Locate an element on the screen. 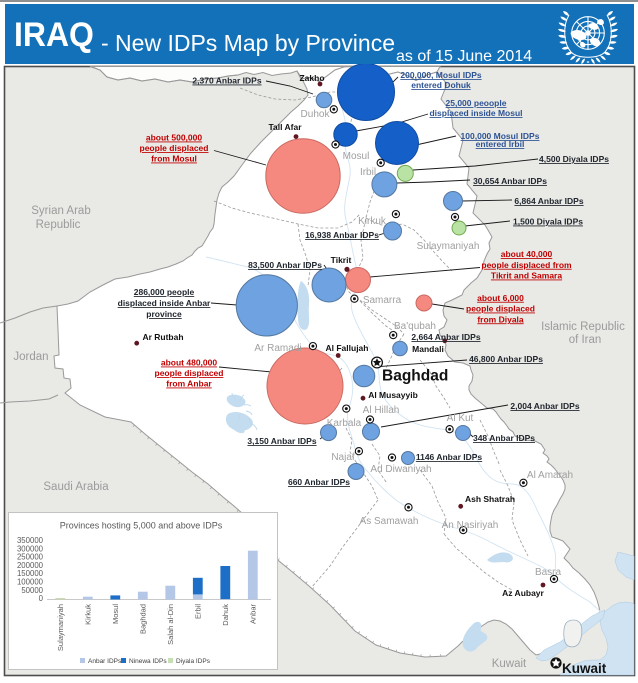  svg-text: 200,000, Mosul IDPs is located at coordinates (441, 75).